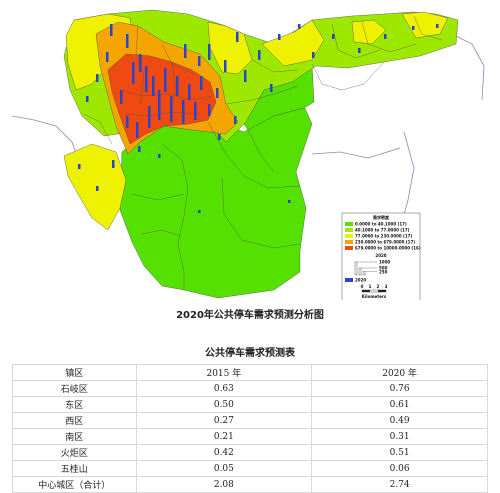 This screenshot has width=500, height=493. What do you see at coordinates (381, 217) in the screenshot?
I see `legend-title: 需求密度` at bounding box center [381, 217].